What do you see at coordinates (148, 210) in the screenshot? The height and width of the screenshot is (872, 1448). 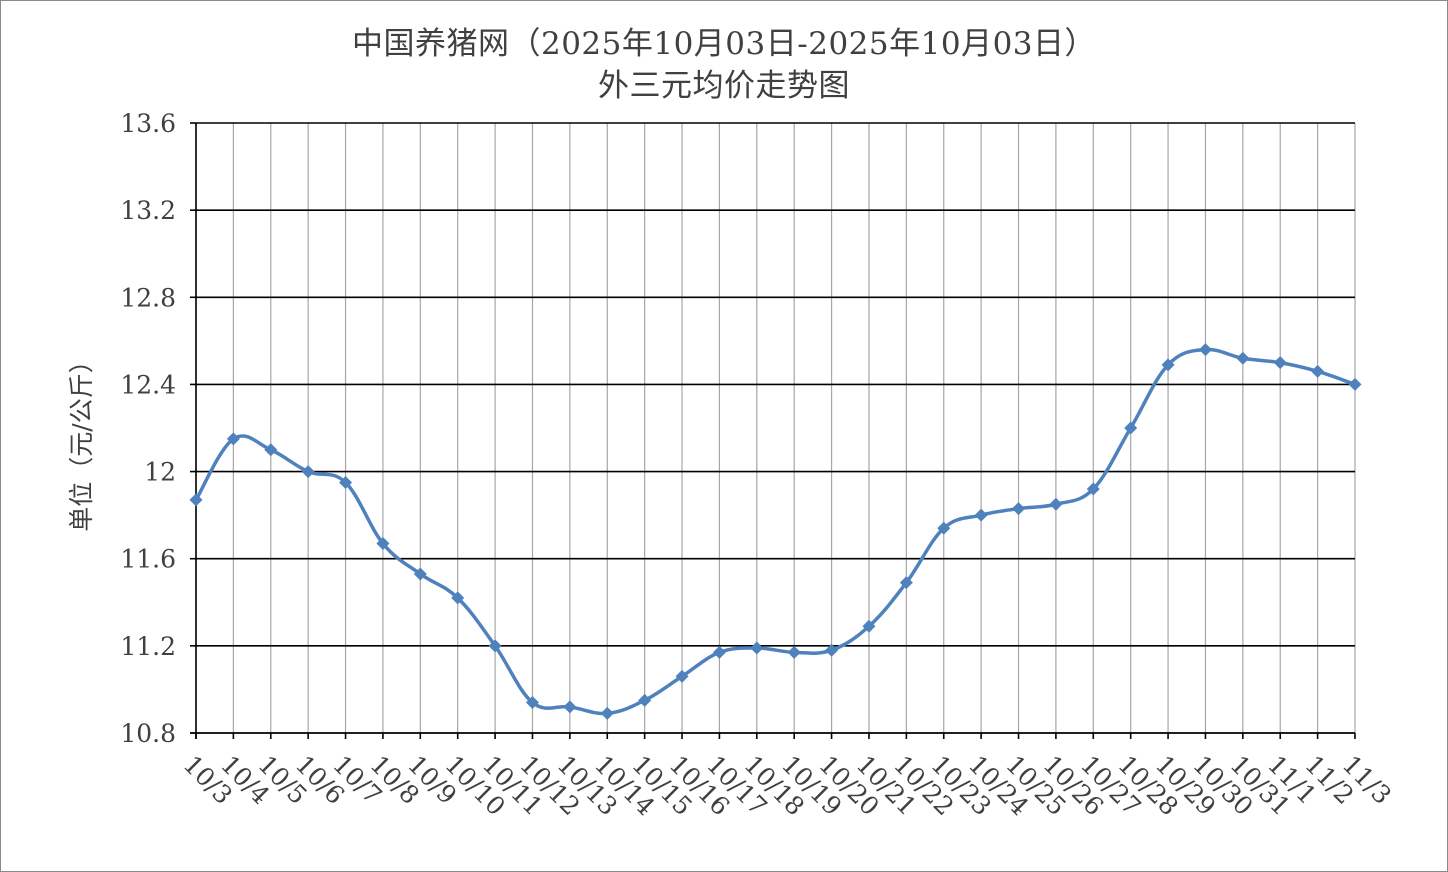 I see `y-tick-label: 13.2` at bounding box center [148, 210].